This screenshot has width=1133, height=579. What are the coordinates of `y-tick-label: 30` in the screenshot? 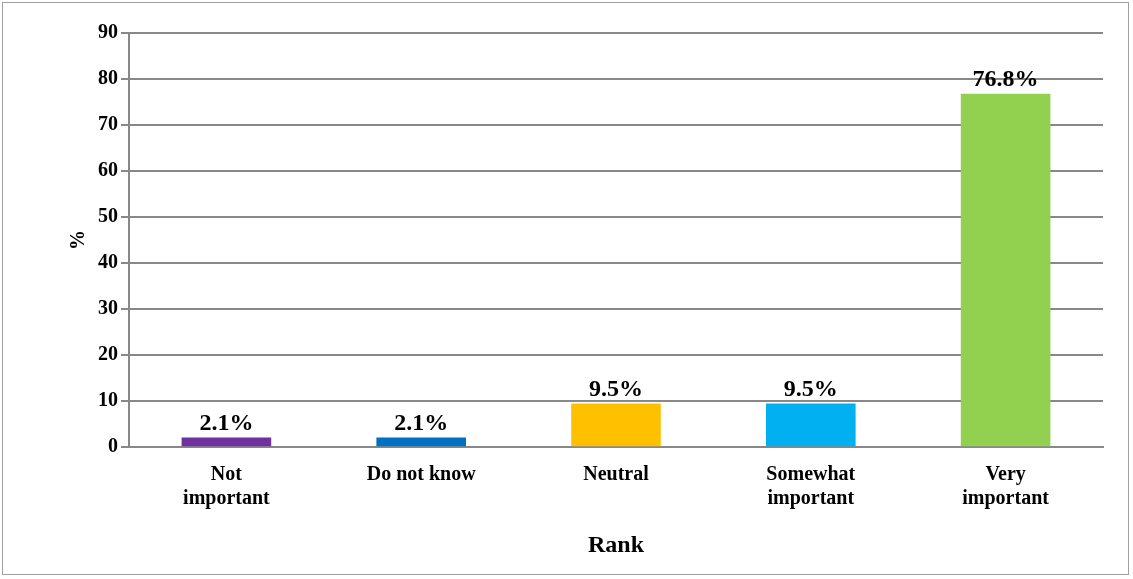 It's located at (108, 307).